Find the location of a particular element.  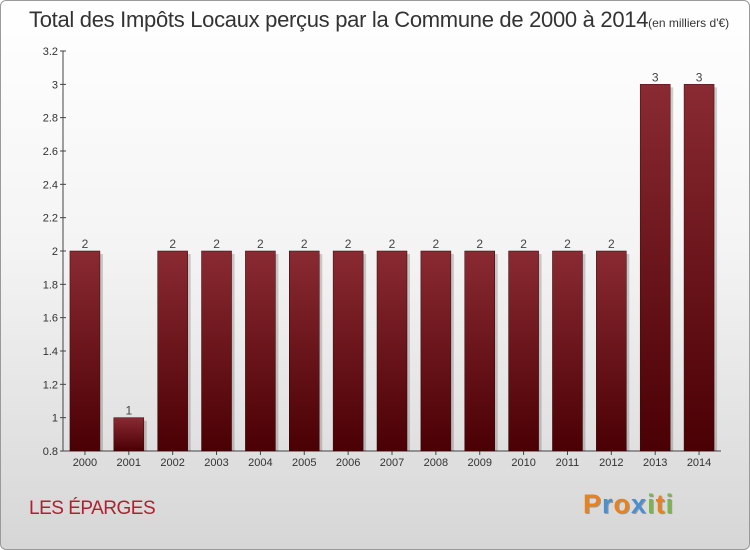

bar-2005 is located at coordinates (304, 351).